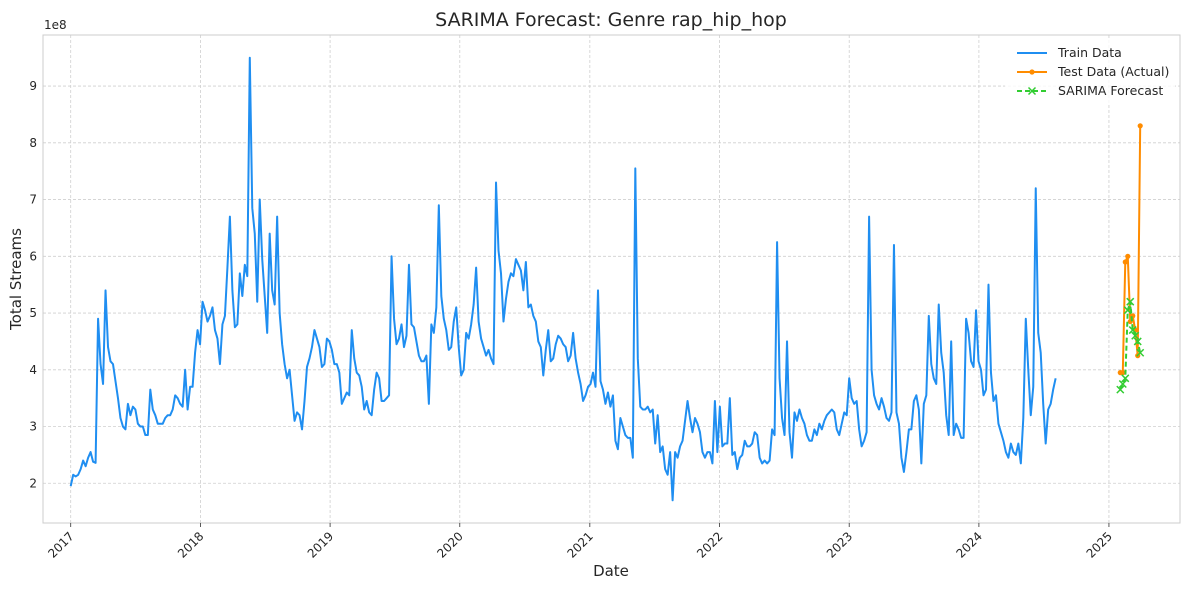 This screenshot has height=590, width=1190. Describe the element at coordinates (1113, 71) in the screenshot. I see `legend-label-test: Test Data (Actual)` at that location.